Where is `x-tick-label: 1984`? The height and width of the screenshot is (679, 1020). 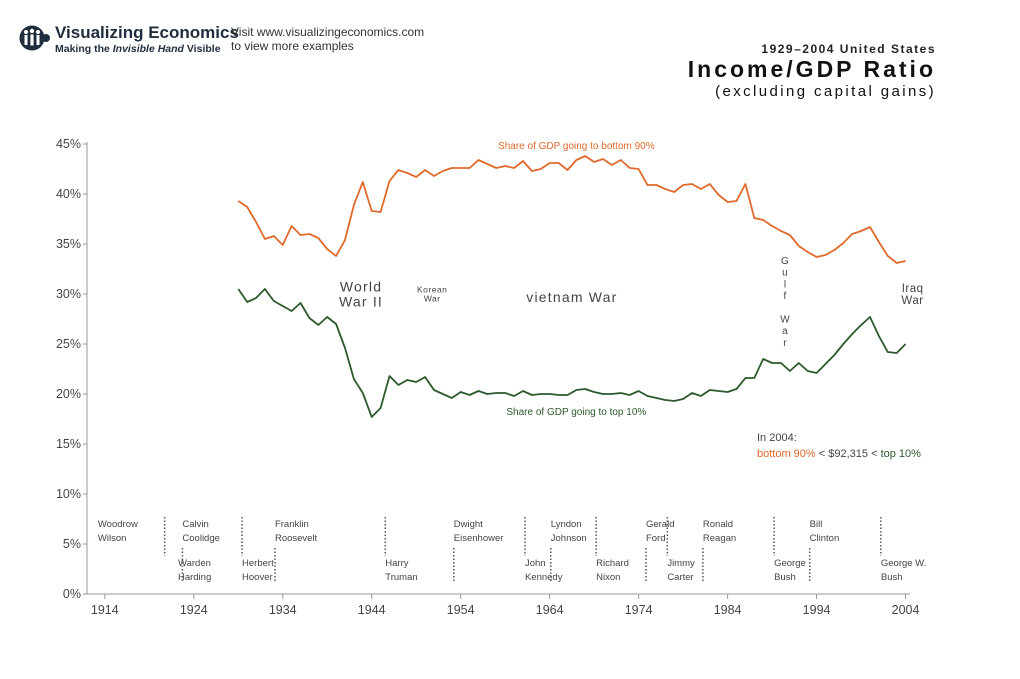
x-tick-label: 1984 is located at coordinates (728, 610).